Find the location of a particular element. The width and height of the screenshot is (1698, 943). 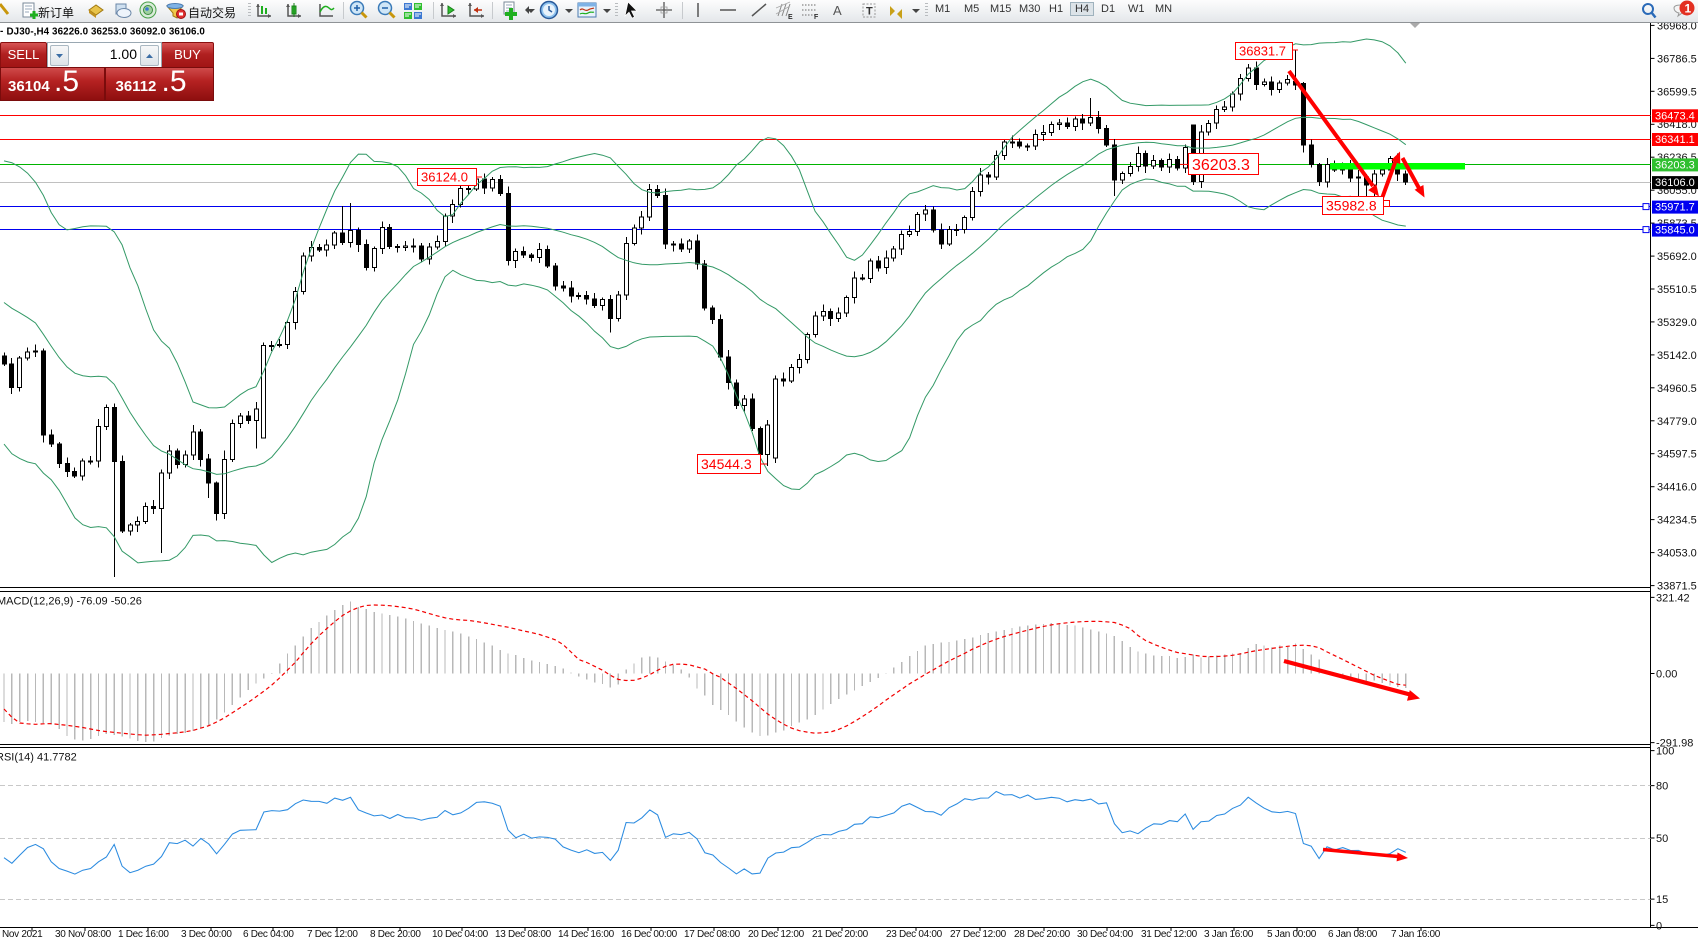

svg-text: 34544.3 is located at coordinates (726, 464).